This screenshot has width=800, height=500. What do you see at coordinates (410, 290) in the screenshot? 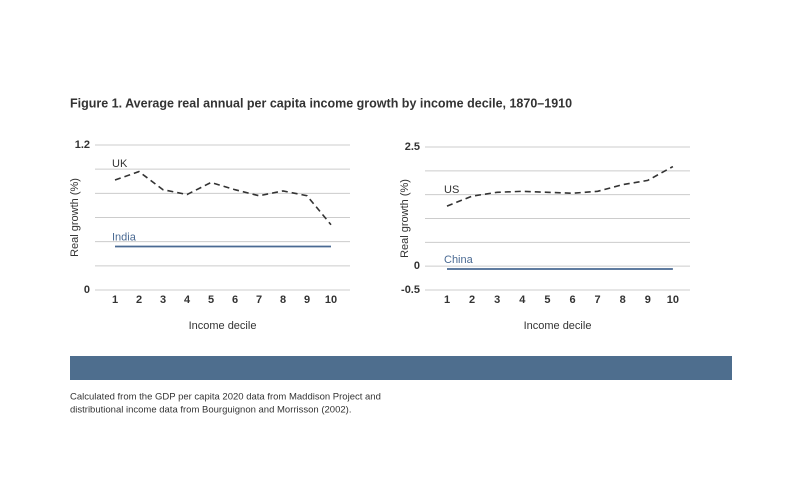
I see `y-tick-label: -0.5` at bounding box center [410, 290].